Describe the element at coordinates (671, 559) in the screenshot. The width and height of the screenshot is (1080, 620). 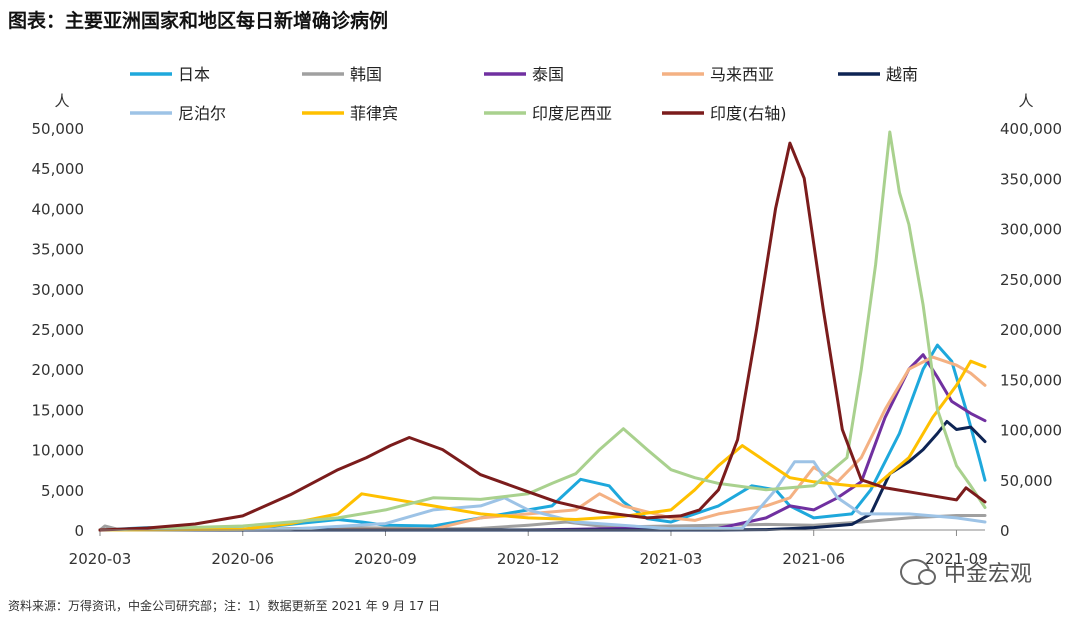
I see `x-tick-label: 2021-03` at that location.